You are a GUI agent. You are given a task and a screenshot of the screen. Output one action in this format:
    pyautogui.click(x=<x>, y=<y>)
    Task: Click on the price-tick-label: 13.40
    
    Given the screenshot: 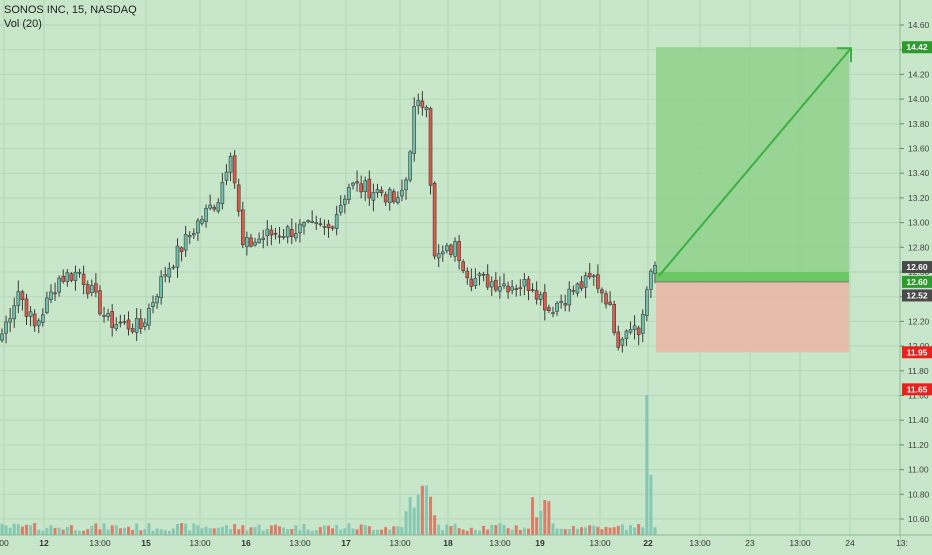 What is the action you would take?
    pyautogui.click(x=919, y=173)
    